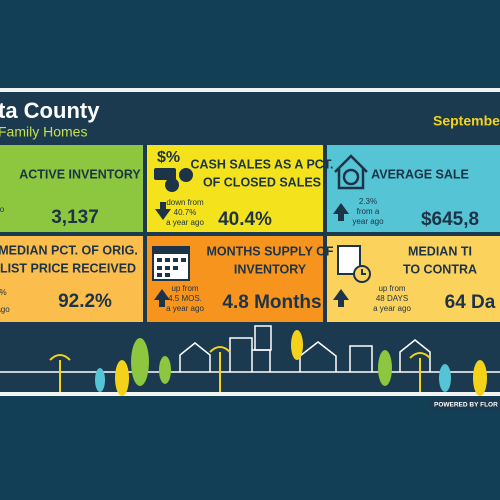 The height and width of the screenshot is (500, 500). Describe the element at coordinates (440, 269) in the screenshot. I see `tile-title: TO CONTRA` at that location.